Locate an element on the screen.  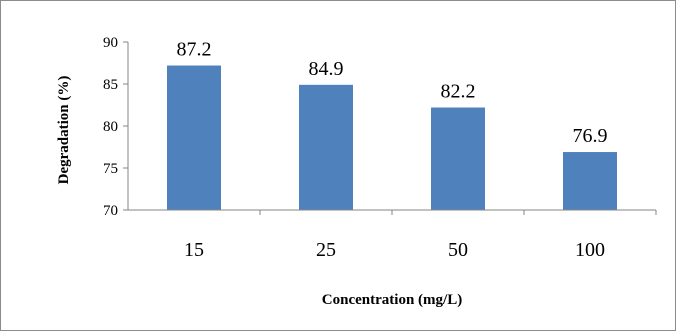
y-tick-label: 70 is located at coordinates (110, 211).